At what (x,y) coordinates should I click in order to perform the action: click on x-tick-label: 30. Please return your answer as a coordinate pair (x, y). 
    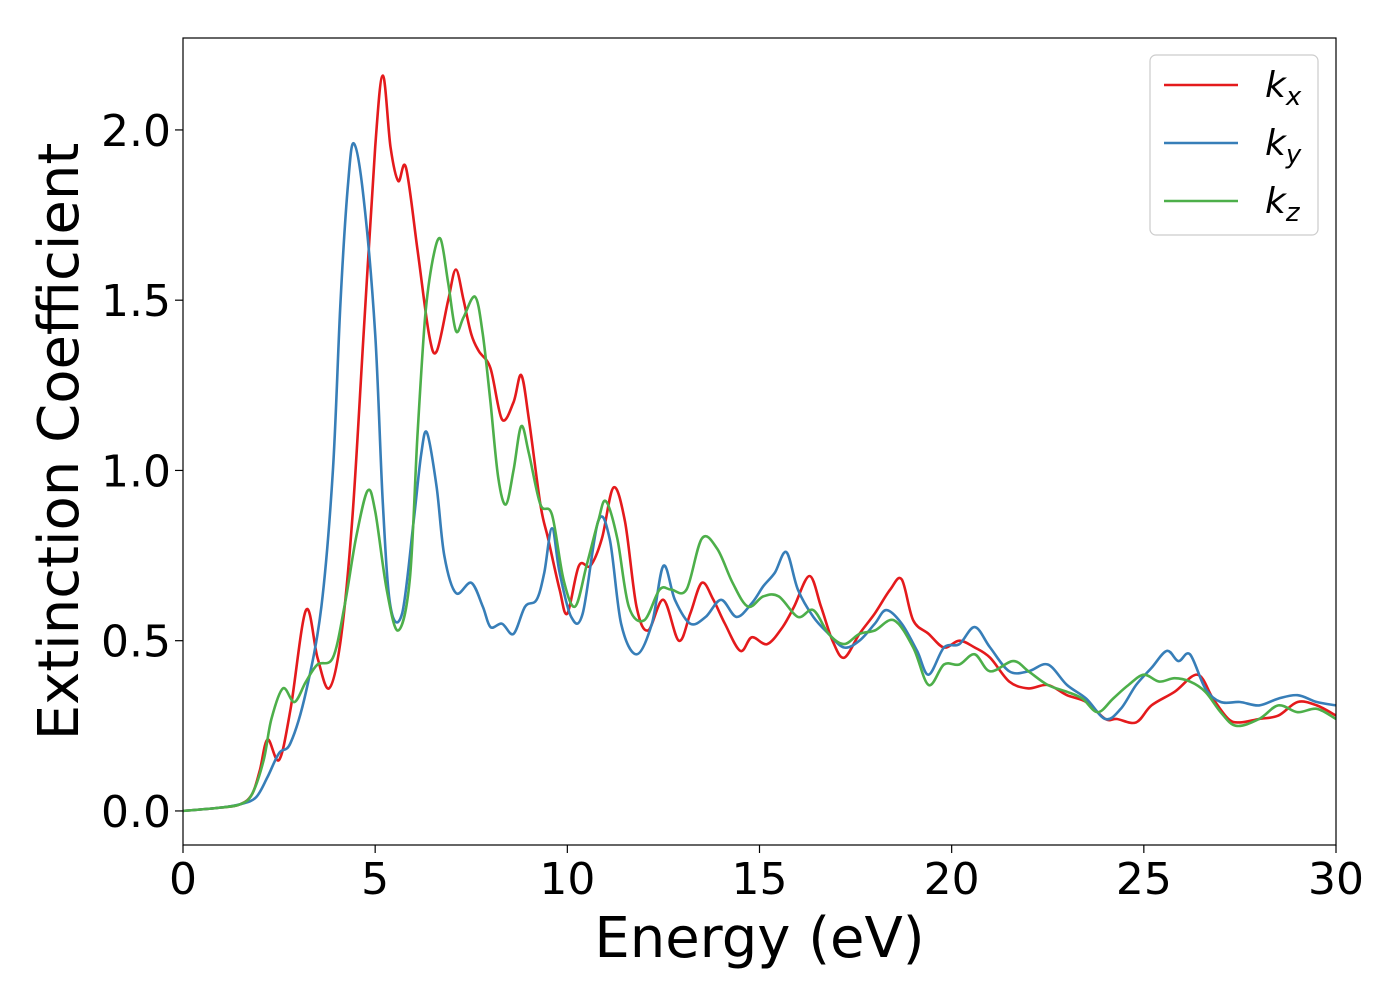
    Looking at the image, I should click on (1336, 879).